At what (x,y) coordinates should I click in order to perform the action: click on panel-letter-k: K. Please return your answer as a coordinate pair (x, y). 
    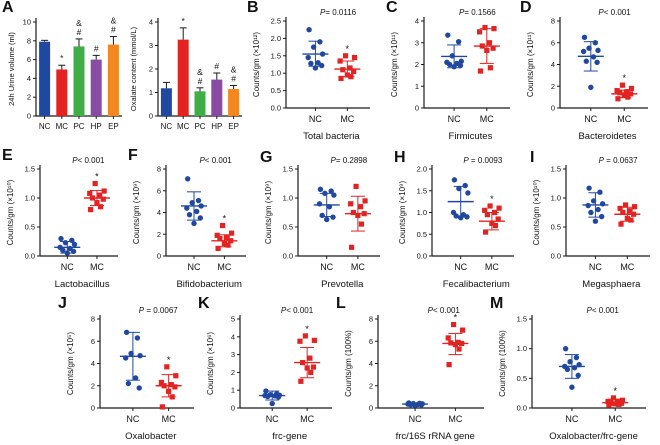
    Looking at the image, I should click on (204, 303).